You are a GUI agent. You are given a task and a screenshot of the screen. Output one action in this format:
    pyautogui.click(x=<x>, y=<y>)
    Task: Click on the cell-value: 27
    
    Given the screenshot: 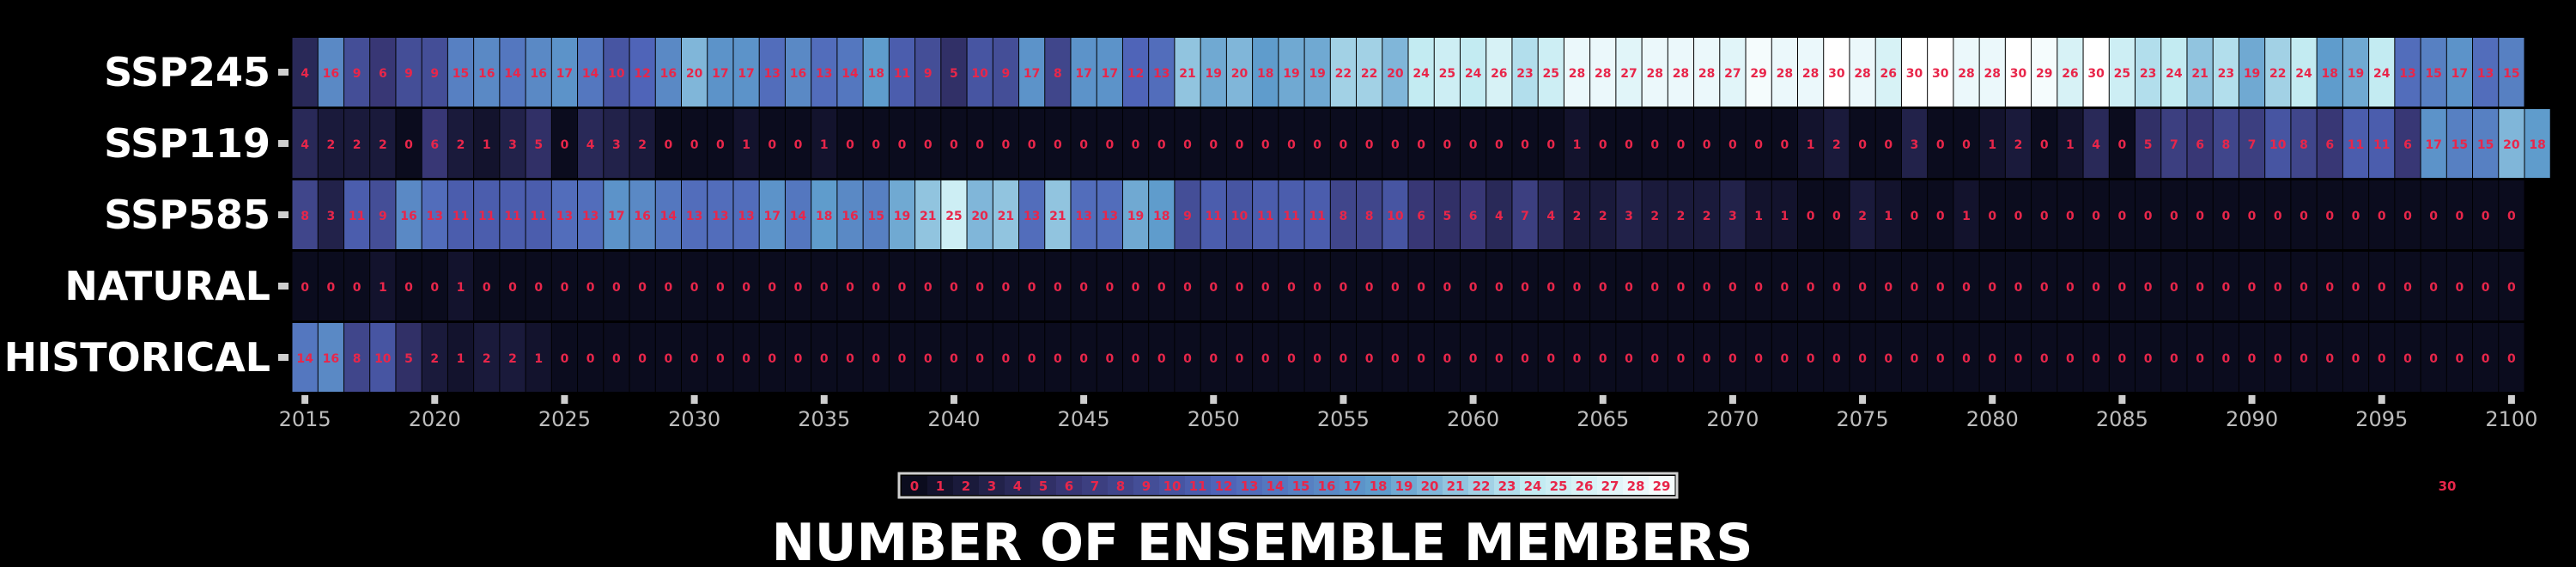 What is the action you would take?
    pyautogui.click(x=1733, y=74)
    